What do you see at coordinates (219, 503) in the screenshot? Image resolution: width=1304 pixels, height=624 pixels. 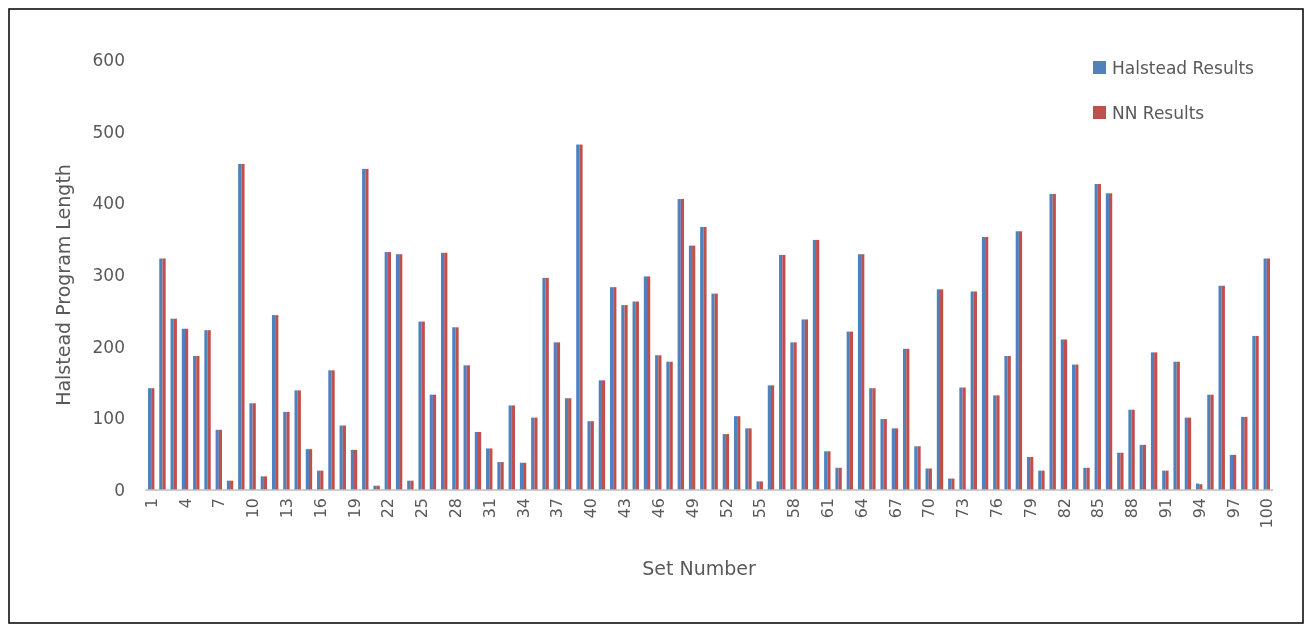 I see `x-tick-label: 7` at bounding box center [219, 503].